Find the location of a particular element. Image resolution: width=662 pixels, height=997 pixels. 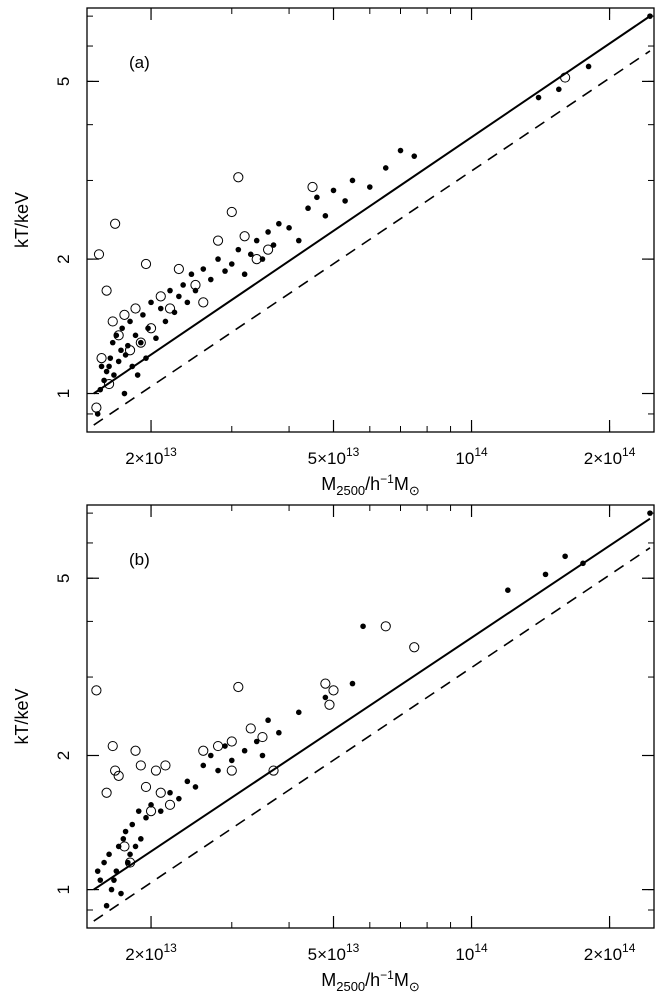

x-tick-label: 5×10¹³ is located at coordinates (334, 456).